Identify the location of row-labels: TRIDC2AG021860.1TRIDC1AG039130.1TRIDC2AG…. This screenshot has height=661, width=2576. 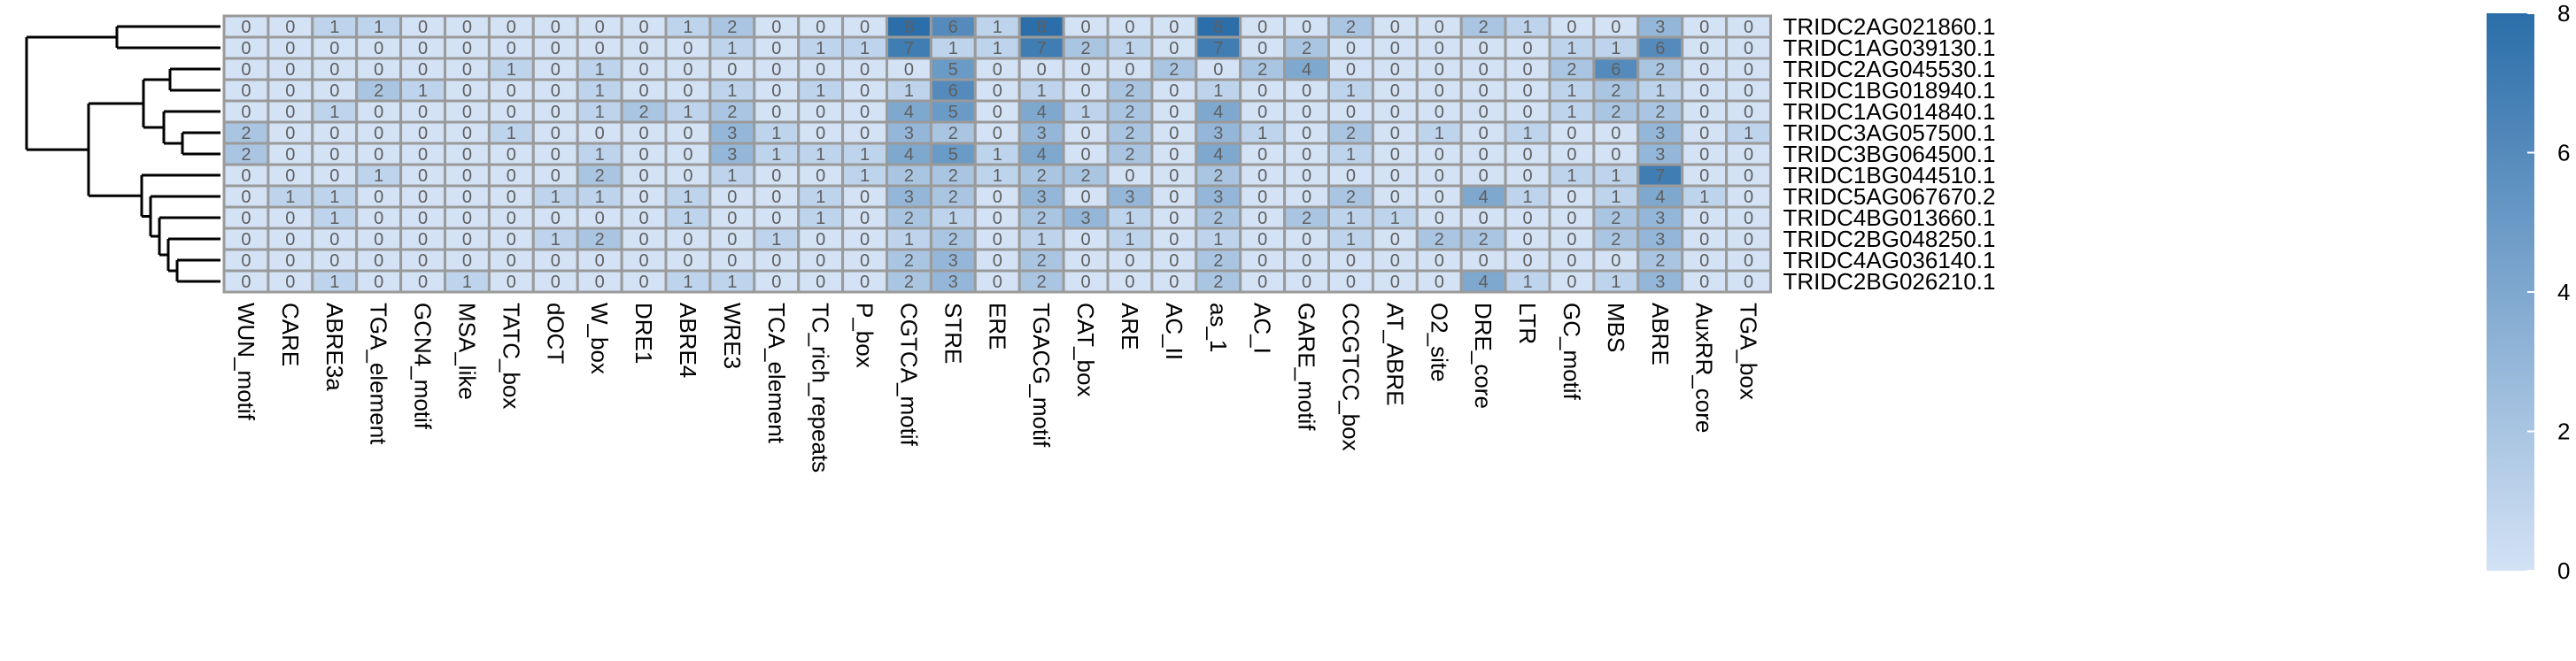
(1889, 154).